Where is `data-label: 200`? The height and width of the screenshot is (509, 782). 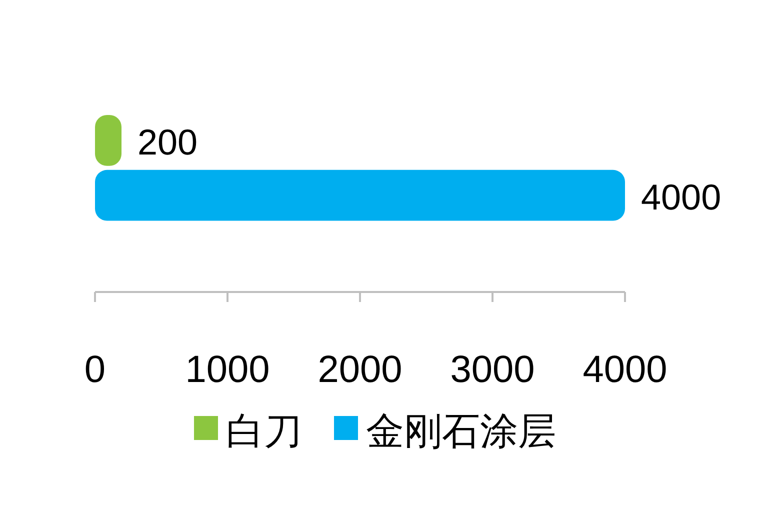
data-label: 200 is located at coordinates (168, 141).